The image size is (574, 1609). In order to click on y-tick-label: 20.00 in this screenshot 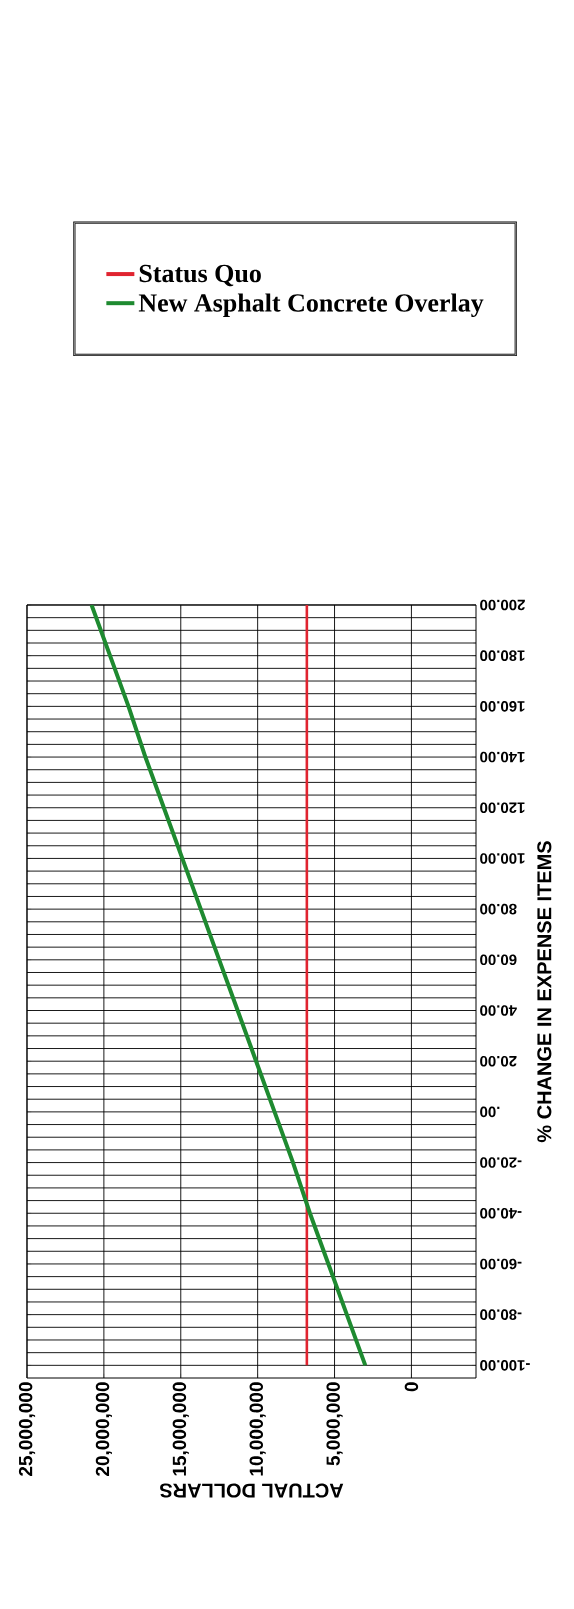, I will do `click(498, 1061)`.